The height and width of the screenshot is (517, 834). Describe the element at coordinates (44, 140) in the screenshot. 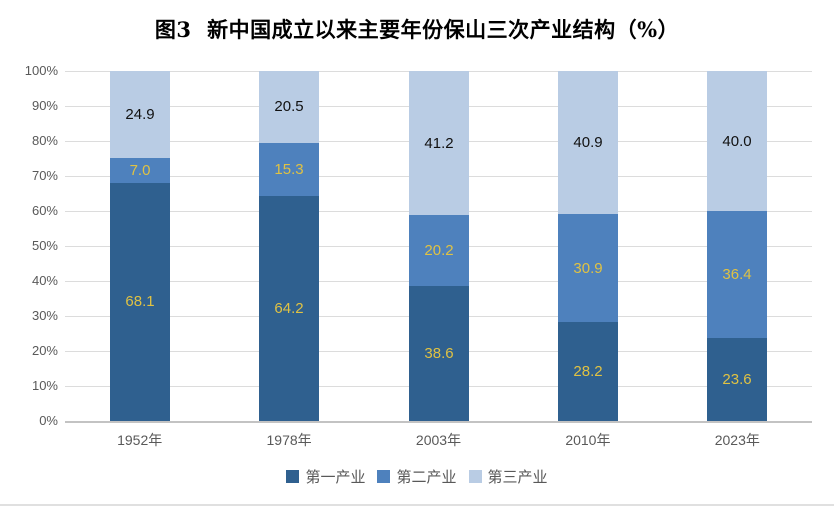

I see `y-tick-label: 80%` at that location.